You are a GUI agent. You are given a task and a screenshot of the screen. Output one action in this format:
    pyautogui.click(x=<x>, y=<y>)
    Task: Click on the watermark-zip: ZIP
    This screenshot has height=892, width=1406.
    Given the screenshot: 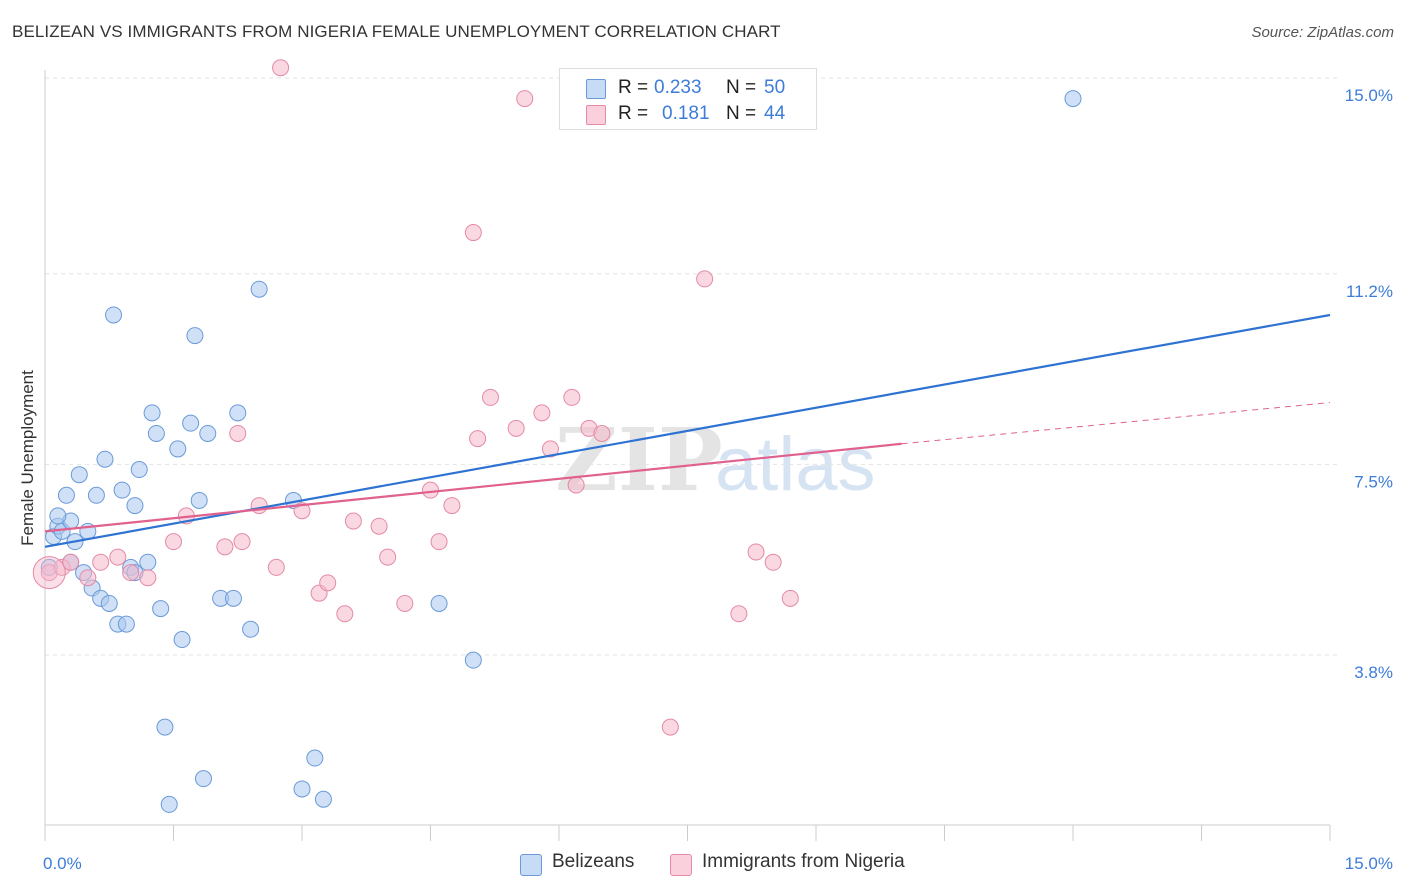 What is the action you would take?
    pyautogui.click(x=639, y=460)
    